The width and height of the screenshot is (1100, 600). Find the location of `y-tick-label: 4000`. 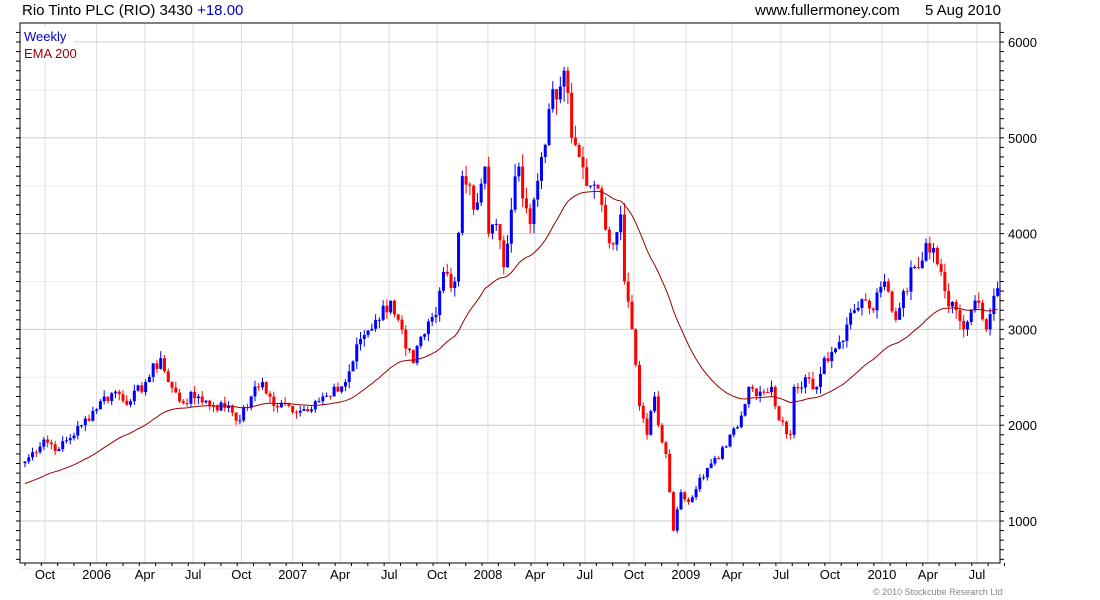

y-tick-label: 4000 is located at coordinates (1022, 234).